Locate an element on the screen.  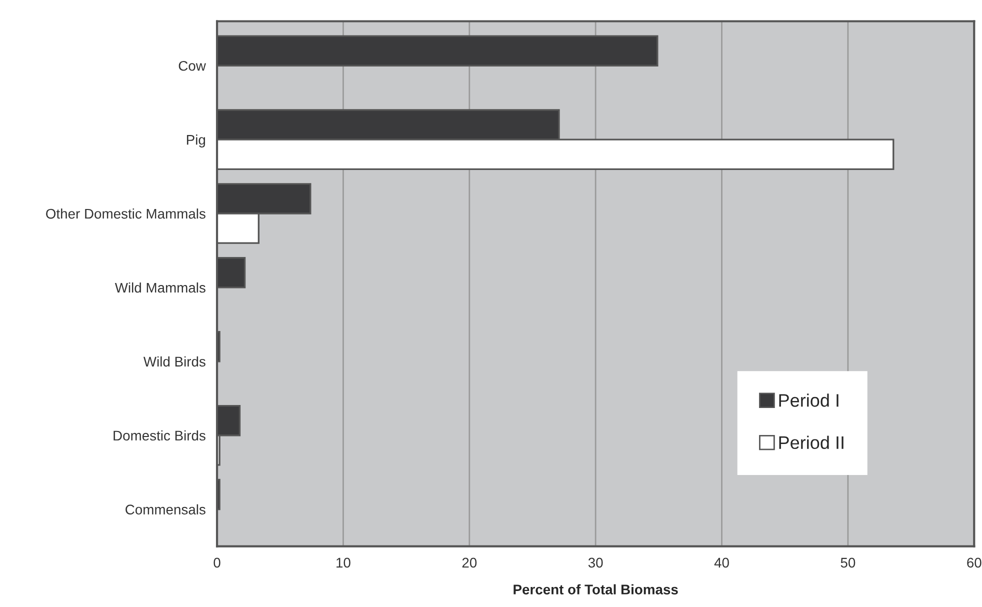
legend-label: Period I is located at coordinates (808, 400).